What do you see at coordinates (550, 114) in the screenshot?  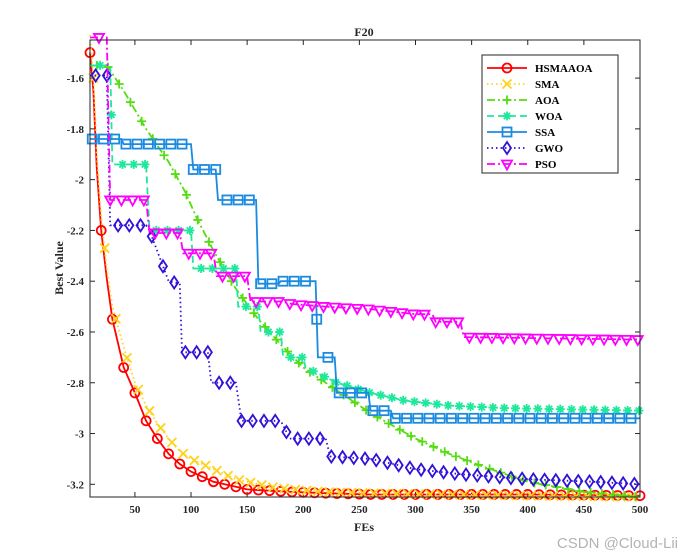 I see `legend: HSMAAOA SMA AOA WOA SSA GWO PSO` at bounding box center [550, 114].